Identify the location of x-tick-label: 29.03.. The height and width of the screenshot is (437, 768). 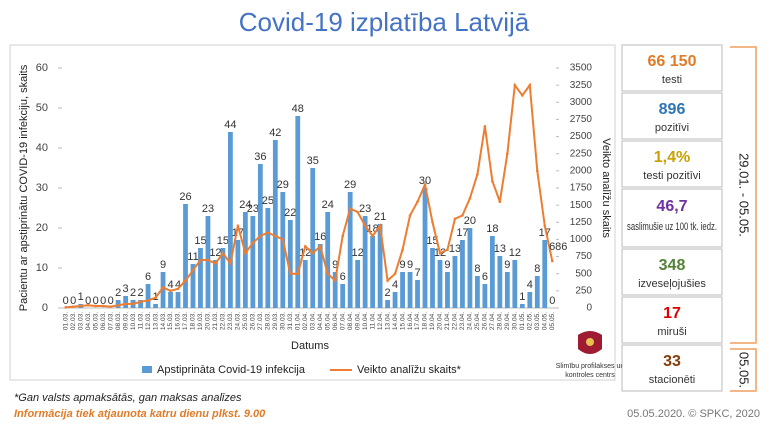
(275, 321).